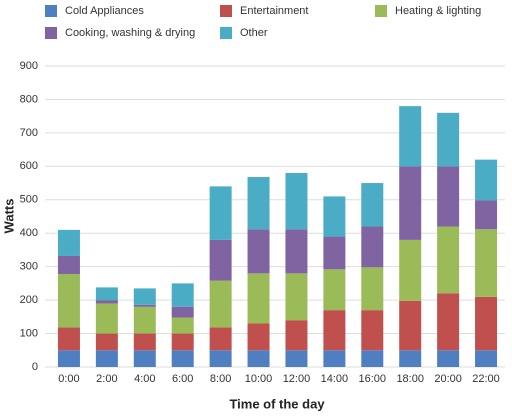 The image size is (512, 416). I want to click on legend-label: Other, so click(254, 33).